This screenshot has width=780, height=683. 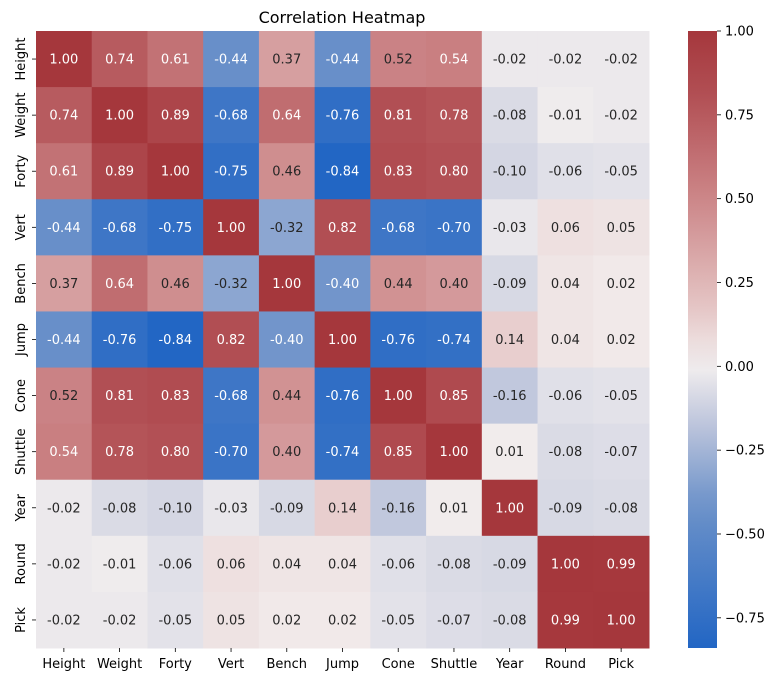 I want to click on colorbar-tick-label: 0.25, so click(x=739, y=283).